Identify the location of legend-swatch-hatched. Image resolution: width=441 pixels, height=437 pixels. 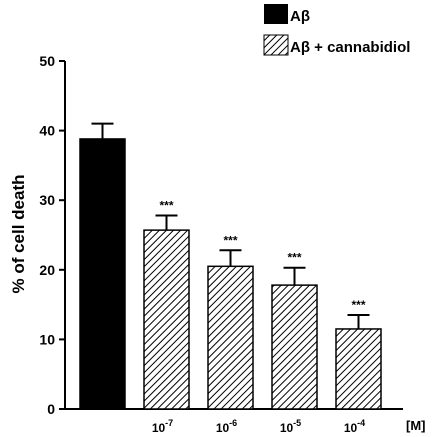
(276, 45).